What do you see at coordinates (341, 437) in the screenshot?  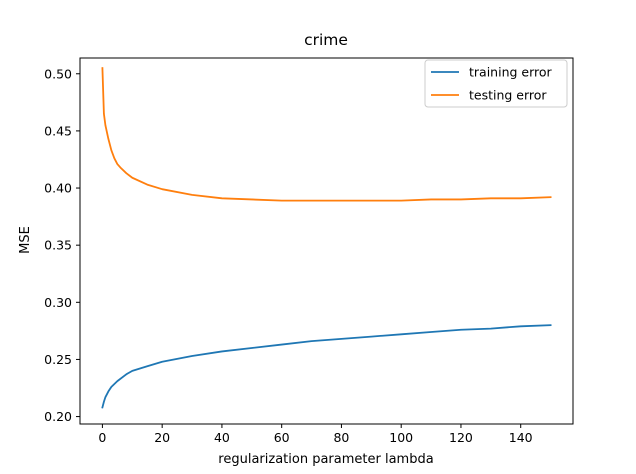 I see `x-tick-label: 80` at bounding box center [341, 437].